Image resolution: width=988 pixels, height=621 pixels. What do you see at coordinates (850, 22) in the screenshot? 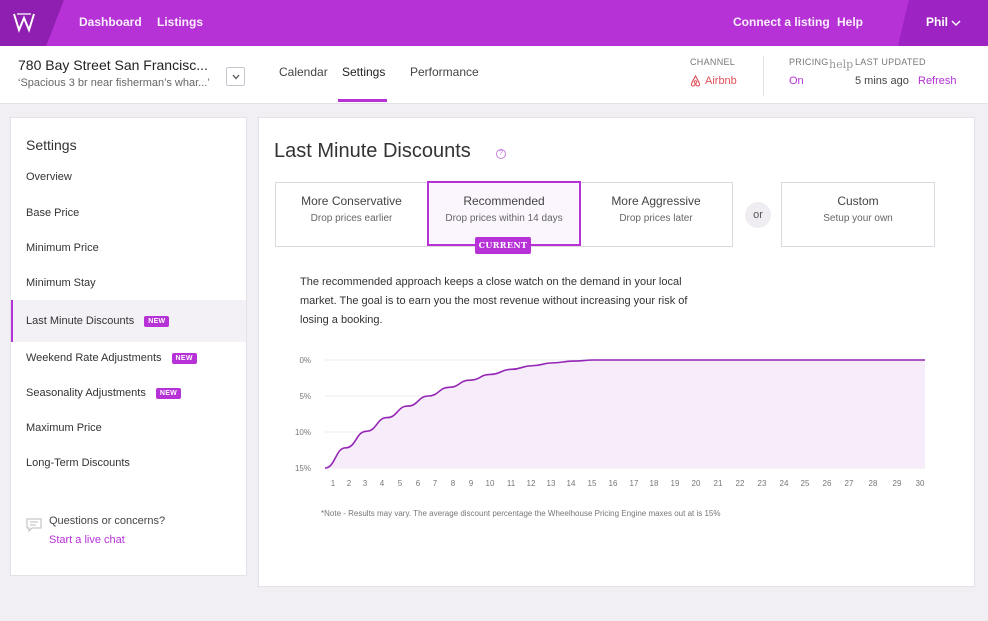
I see `nav-help: Help` at bounding box center [850, 22].